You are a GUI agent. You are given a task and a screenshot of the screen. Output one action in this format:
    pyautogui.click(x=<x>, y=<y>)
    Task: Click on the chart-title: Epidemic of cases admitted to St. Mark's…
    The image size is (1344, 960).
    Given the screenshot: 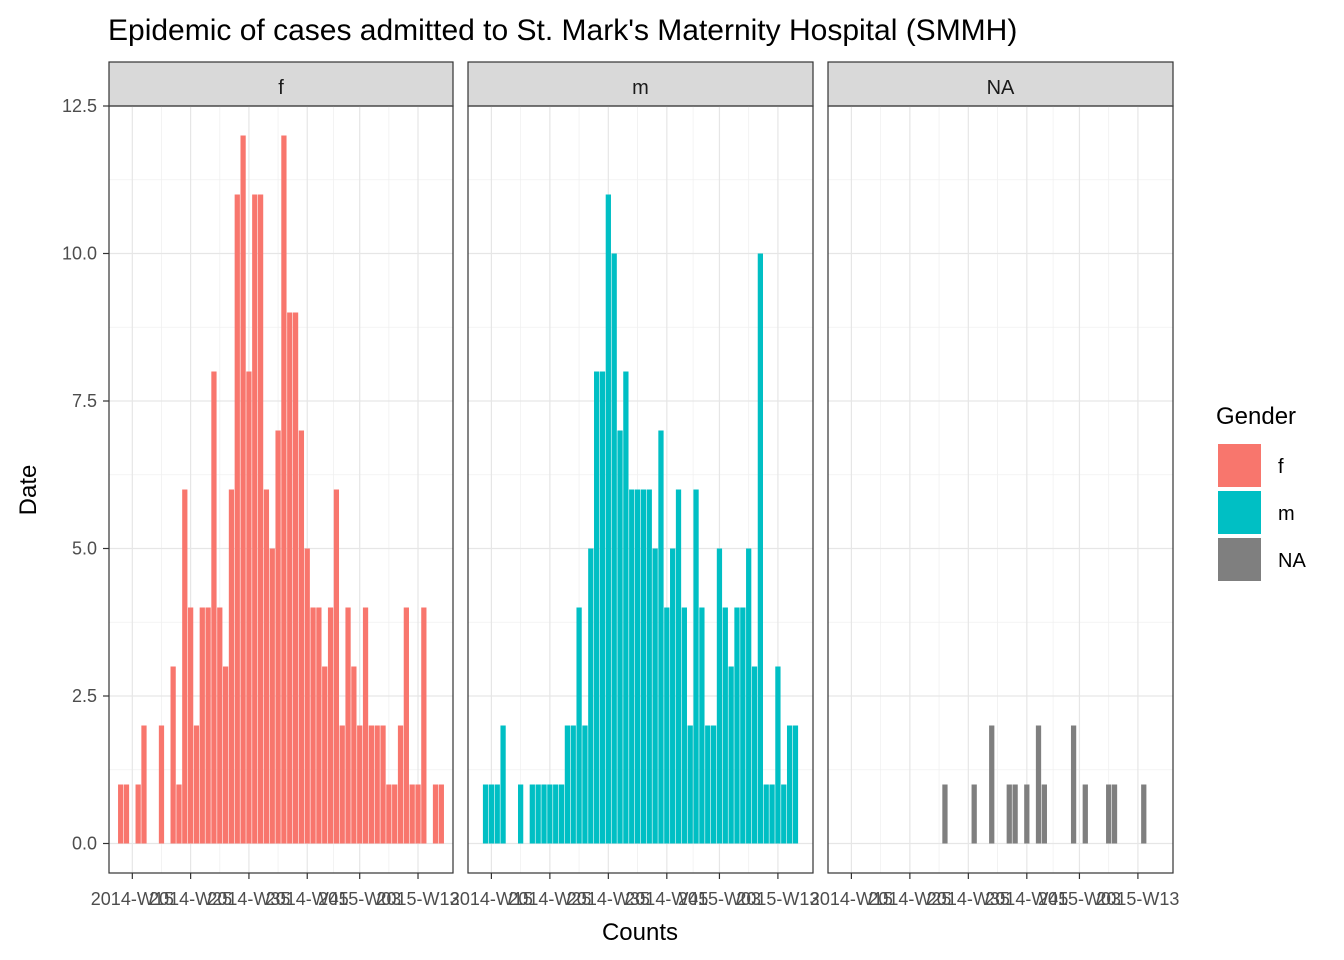 What is the action you would take?
    pyautogui.click(x=562, y=30)
    